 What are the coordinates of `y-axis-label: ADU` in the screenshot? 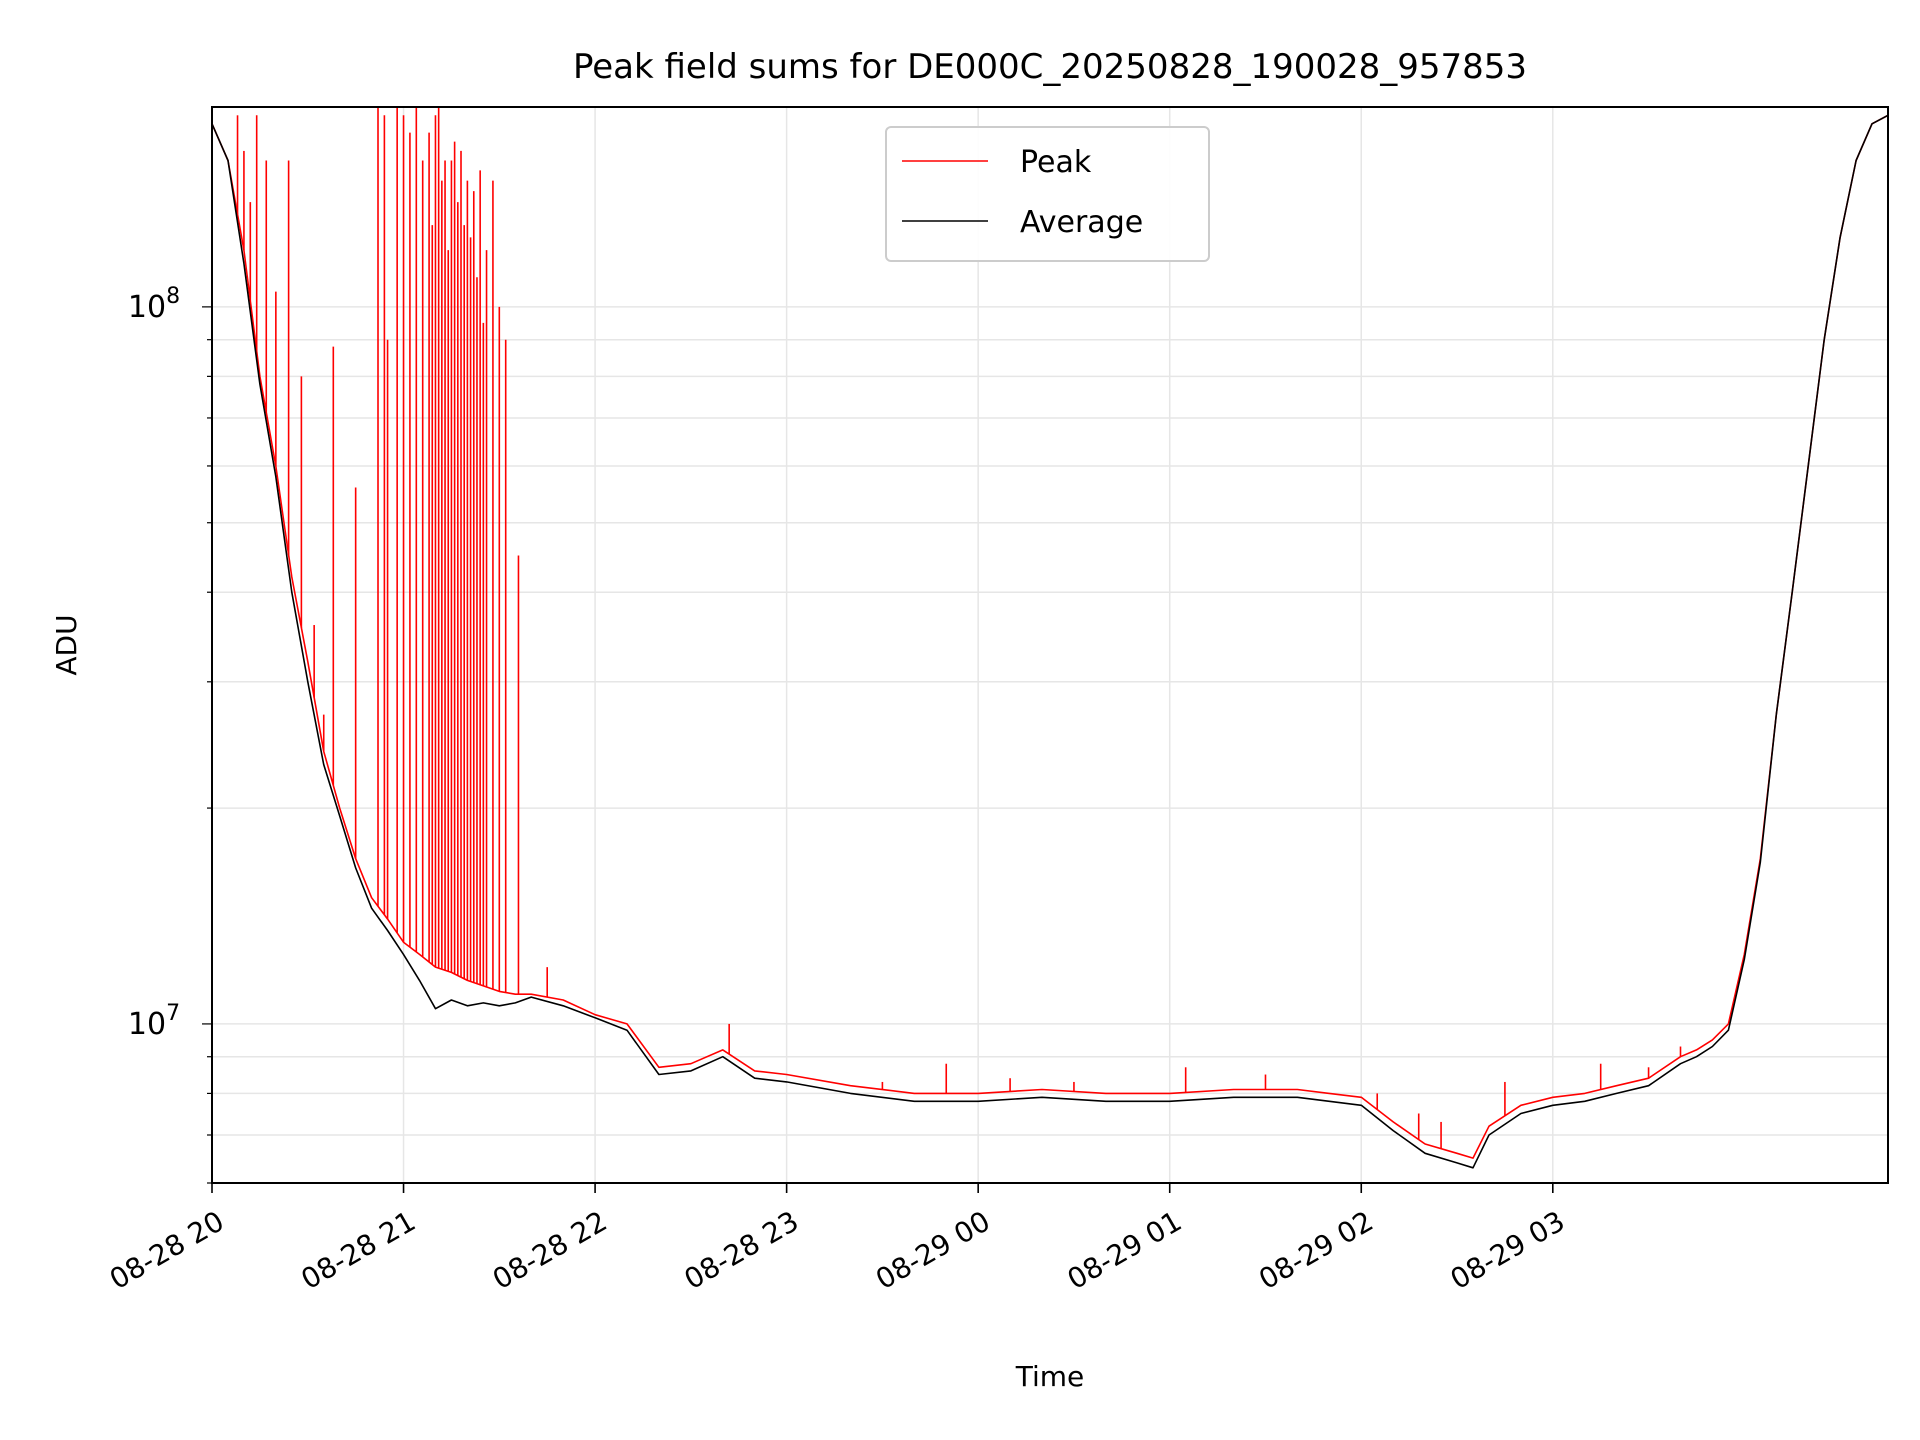 It's located at (66, 644).